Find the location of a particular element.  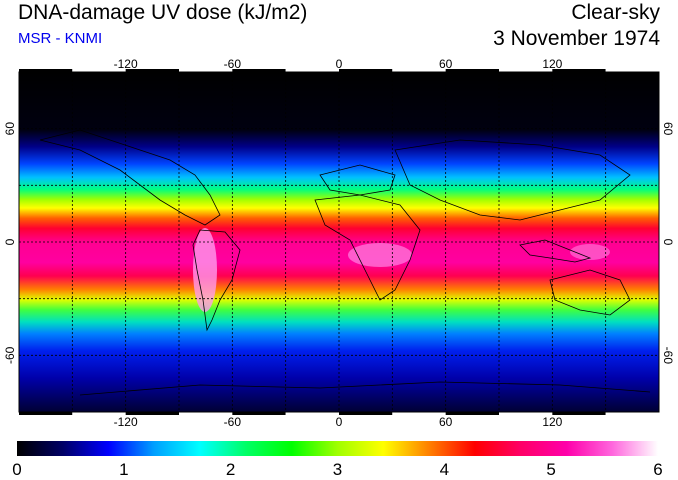

land-highlights is located at coordinates (401, 270).